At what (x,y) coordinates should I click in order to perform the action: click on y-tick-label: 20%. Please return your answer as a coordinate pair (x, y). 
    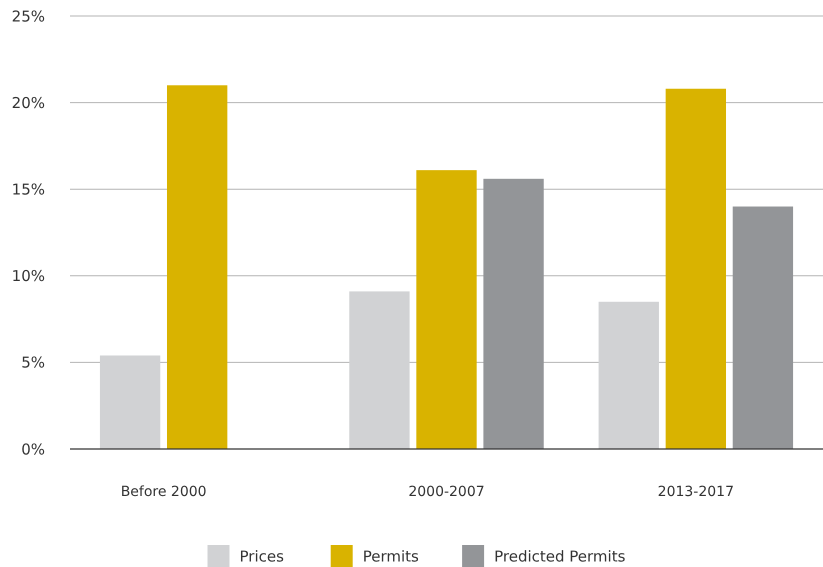
    Looking at the image, I should click on (28, 103).